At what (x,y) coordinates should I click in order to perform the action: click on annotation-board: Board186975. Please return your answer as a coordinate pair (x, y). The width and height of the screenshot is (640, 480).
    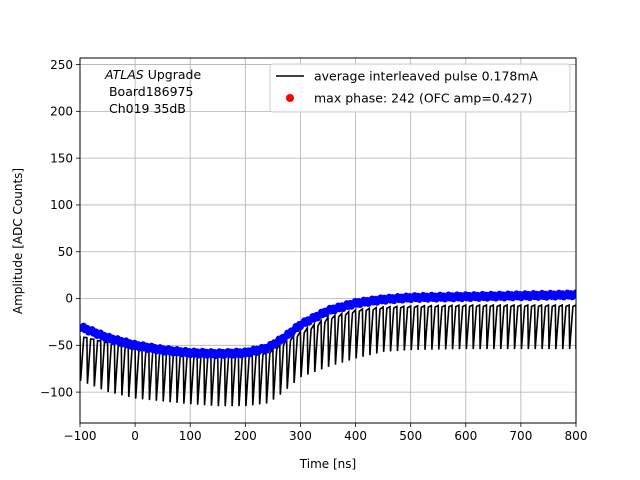
    Looking at the image, I should click on (149, 91).